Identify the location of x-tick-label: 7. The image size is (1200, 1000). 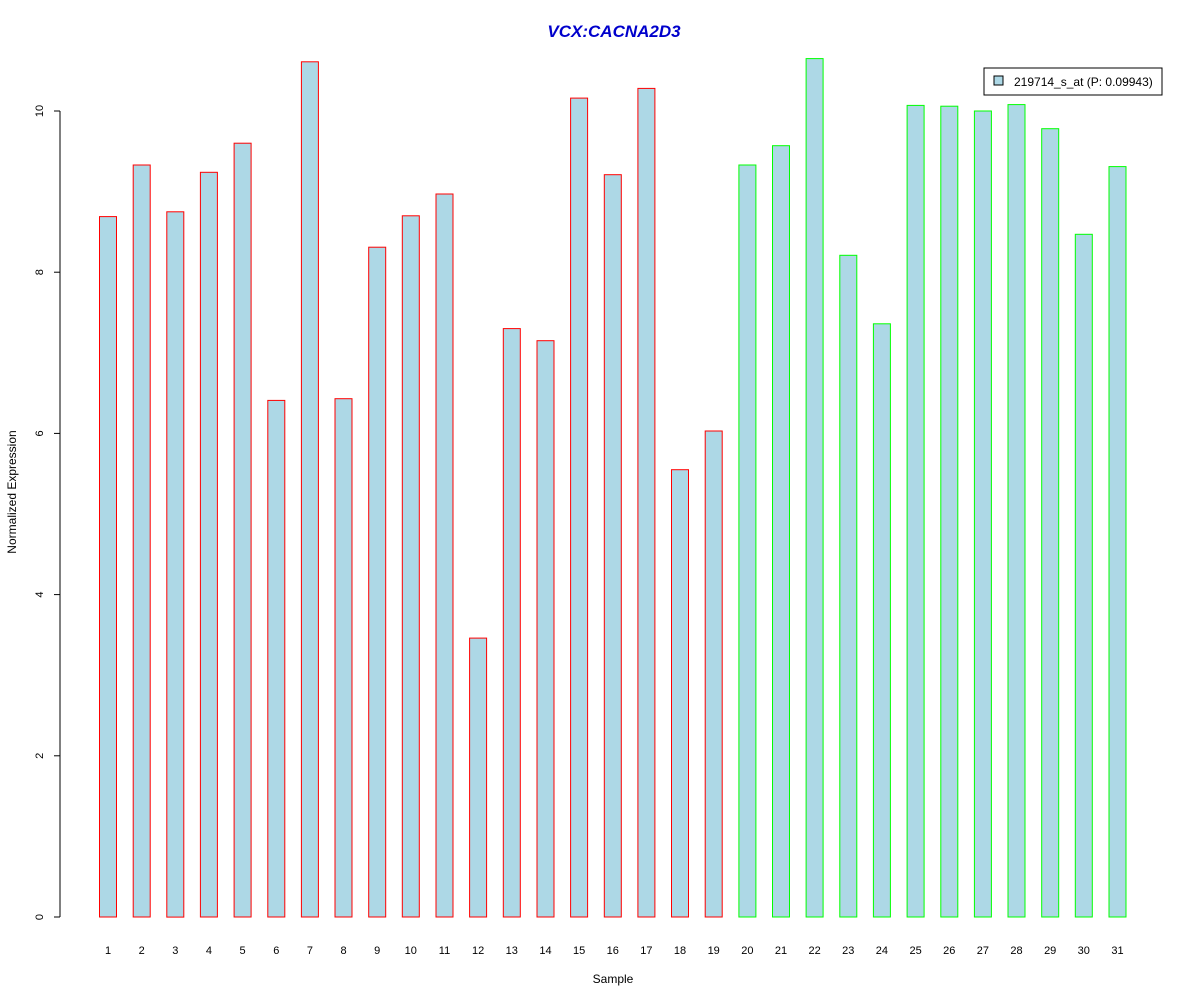
(310, 951).